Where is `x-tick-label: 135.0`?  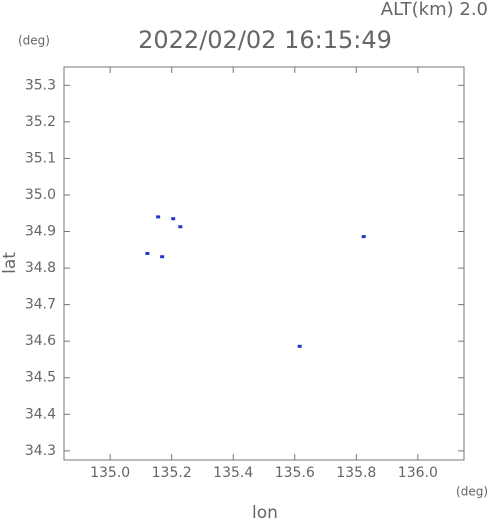 x-tick-label: 135.0 is located at coordinates (110, 473).